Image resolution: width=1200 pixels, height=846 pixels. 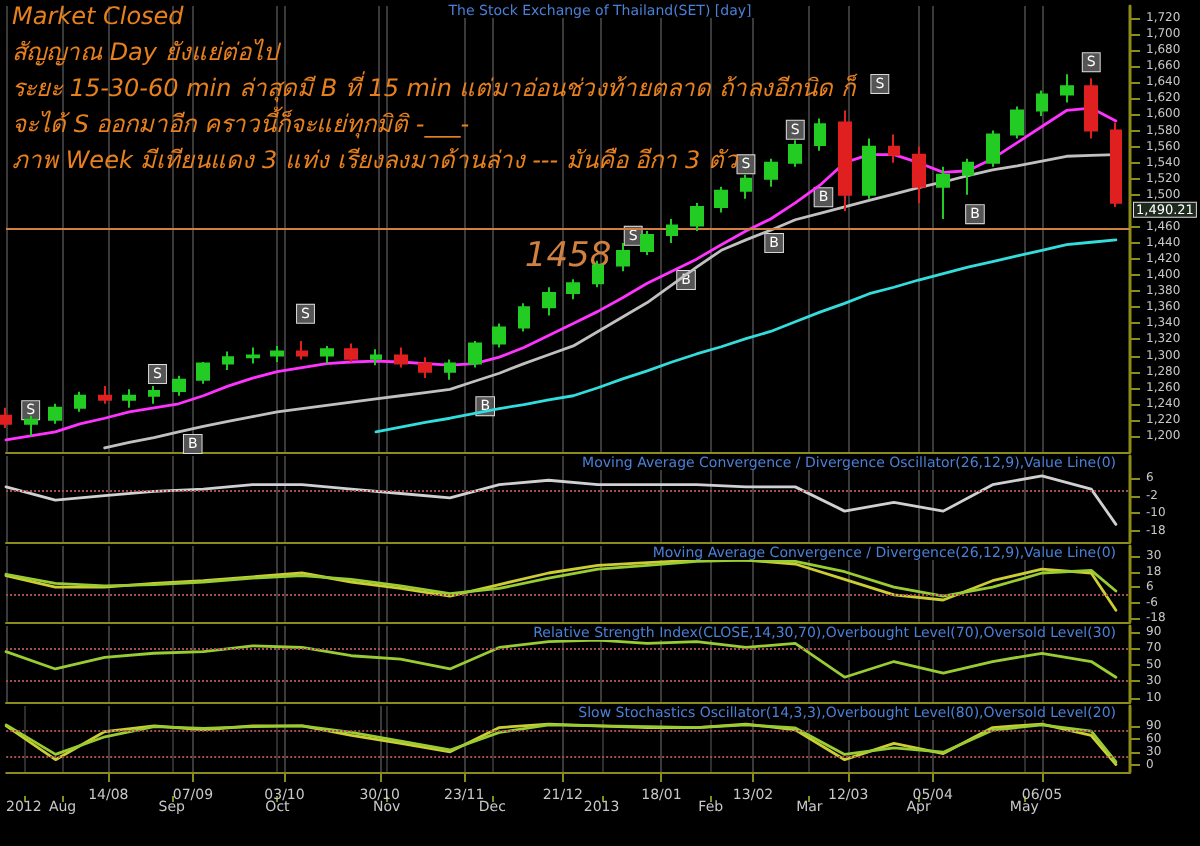 I want to click on ref-line-label: 1458, so click(x=568, y=255).